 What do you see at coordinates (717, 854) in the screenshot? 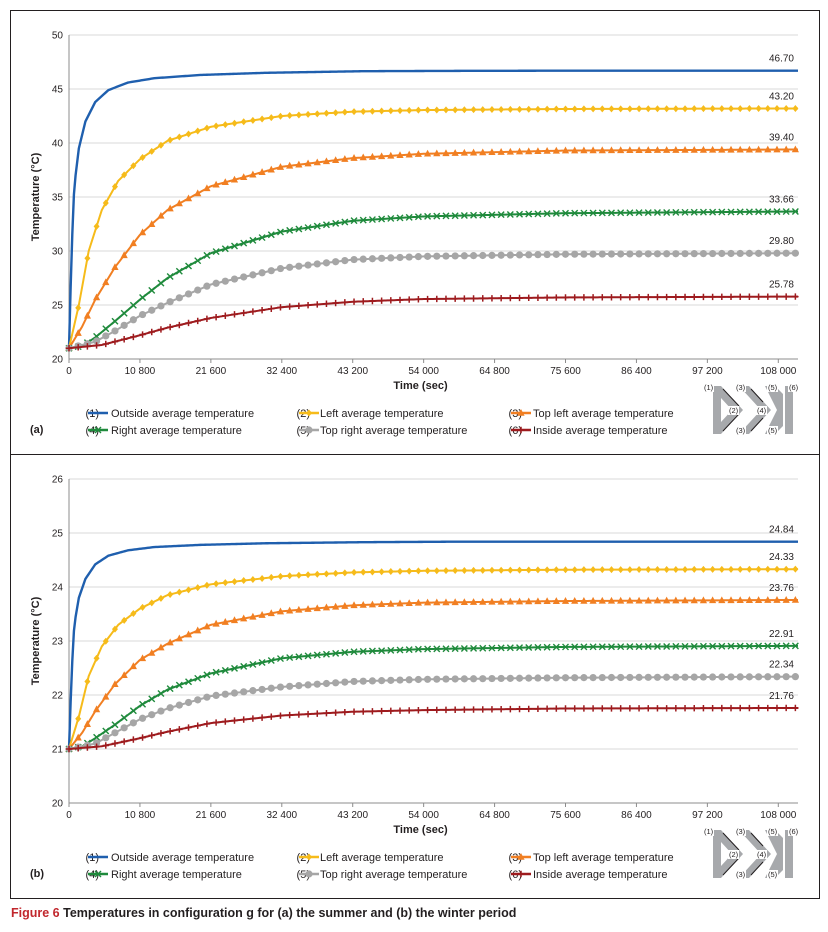
I see `diagram-wall-left` at bounding box center [717, 854].